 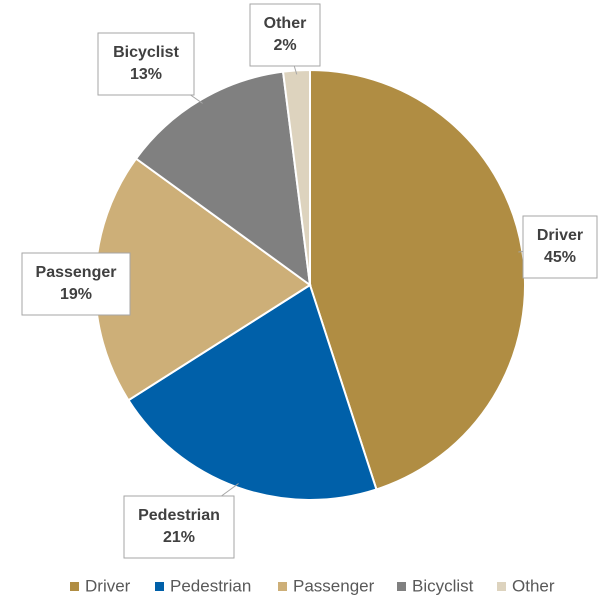 What do you see at coordinates (210, 585) in the screenshot?
I see `legend-label: Pedestrian` at bounding box center [210, 585].